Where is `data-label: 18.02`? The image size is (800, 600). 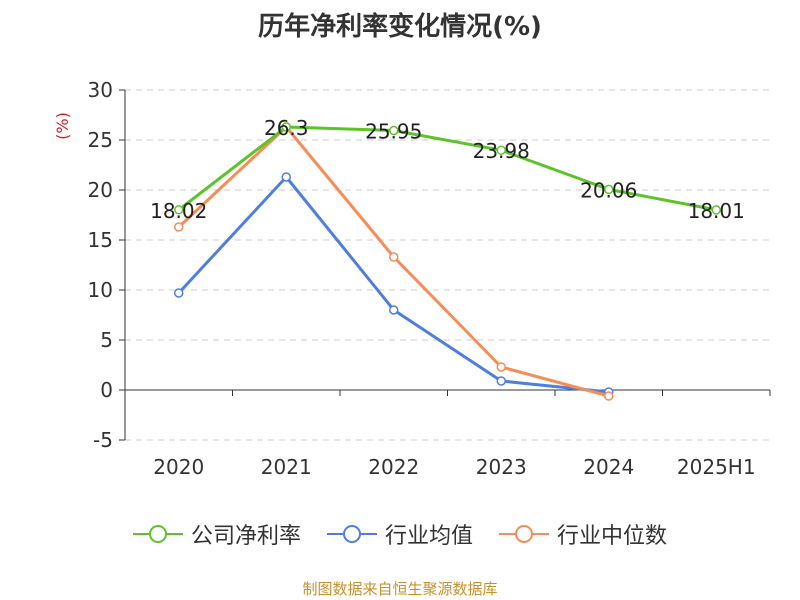
data-label: 18.02 is located at coordinates (178, 211).